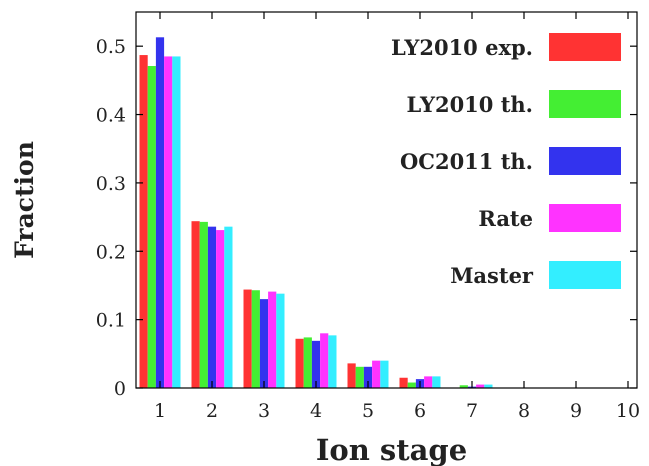 Image resolution: width=649 pixels, height=466 pixels. I want to click on x-tick-label: 8, so click(524, 411).